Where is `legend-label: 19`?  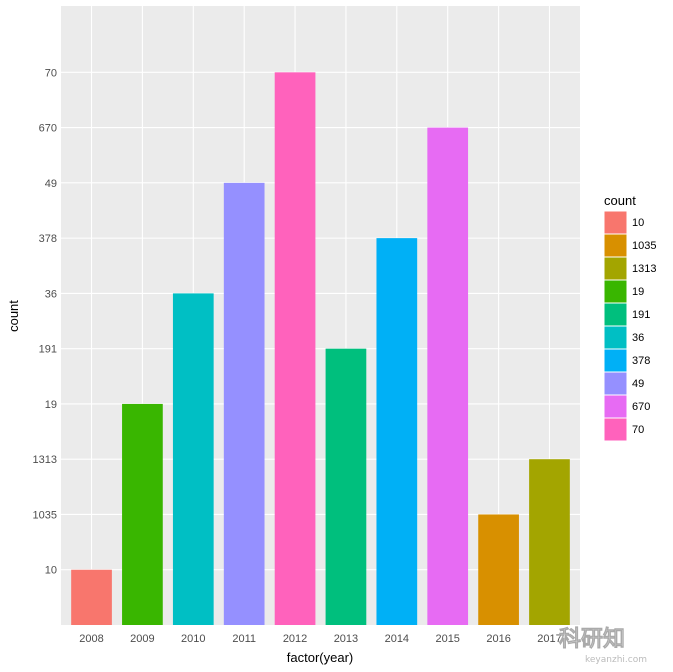
legend-label: 19 is located at coordinates (638, 292).